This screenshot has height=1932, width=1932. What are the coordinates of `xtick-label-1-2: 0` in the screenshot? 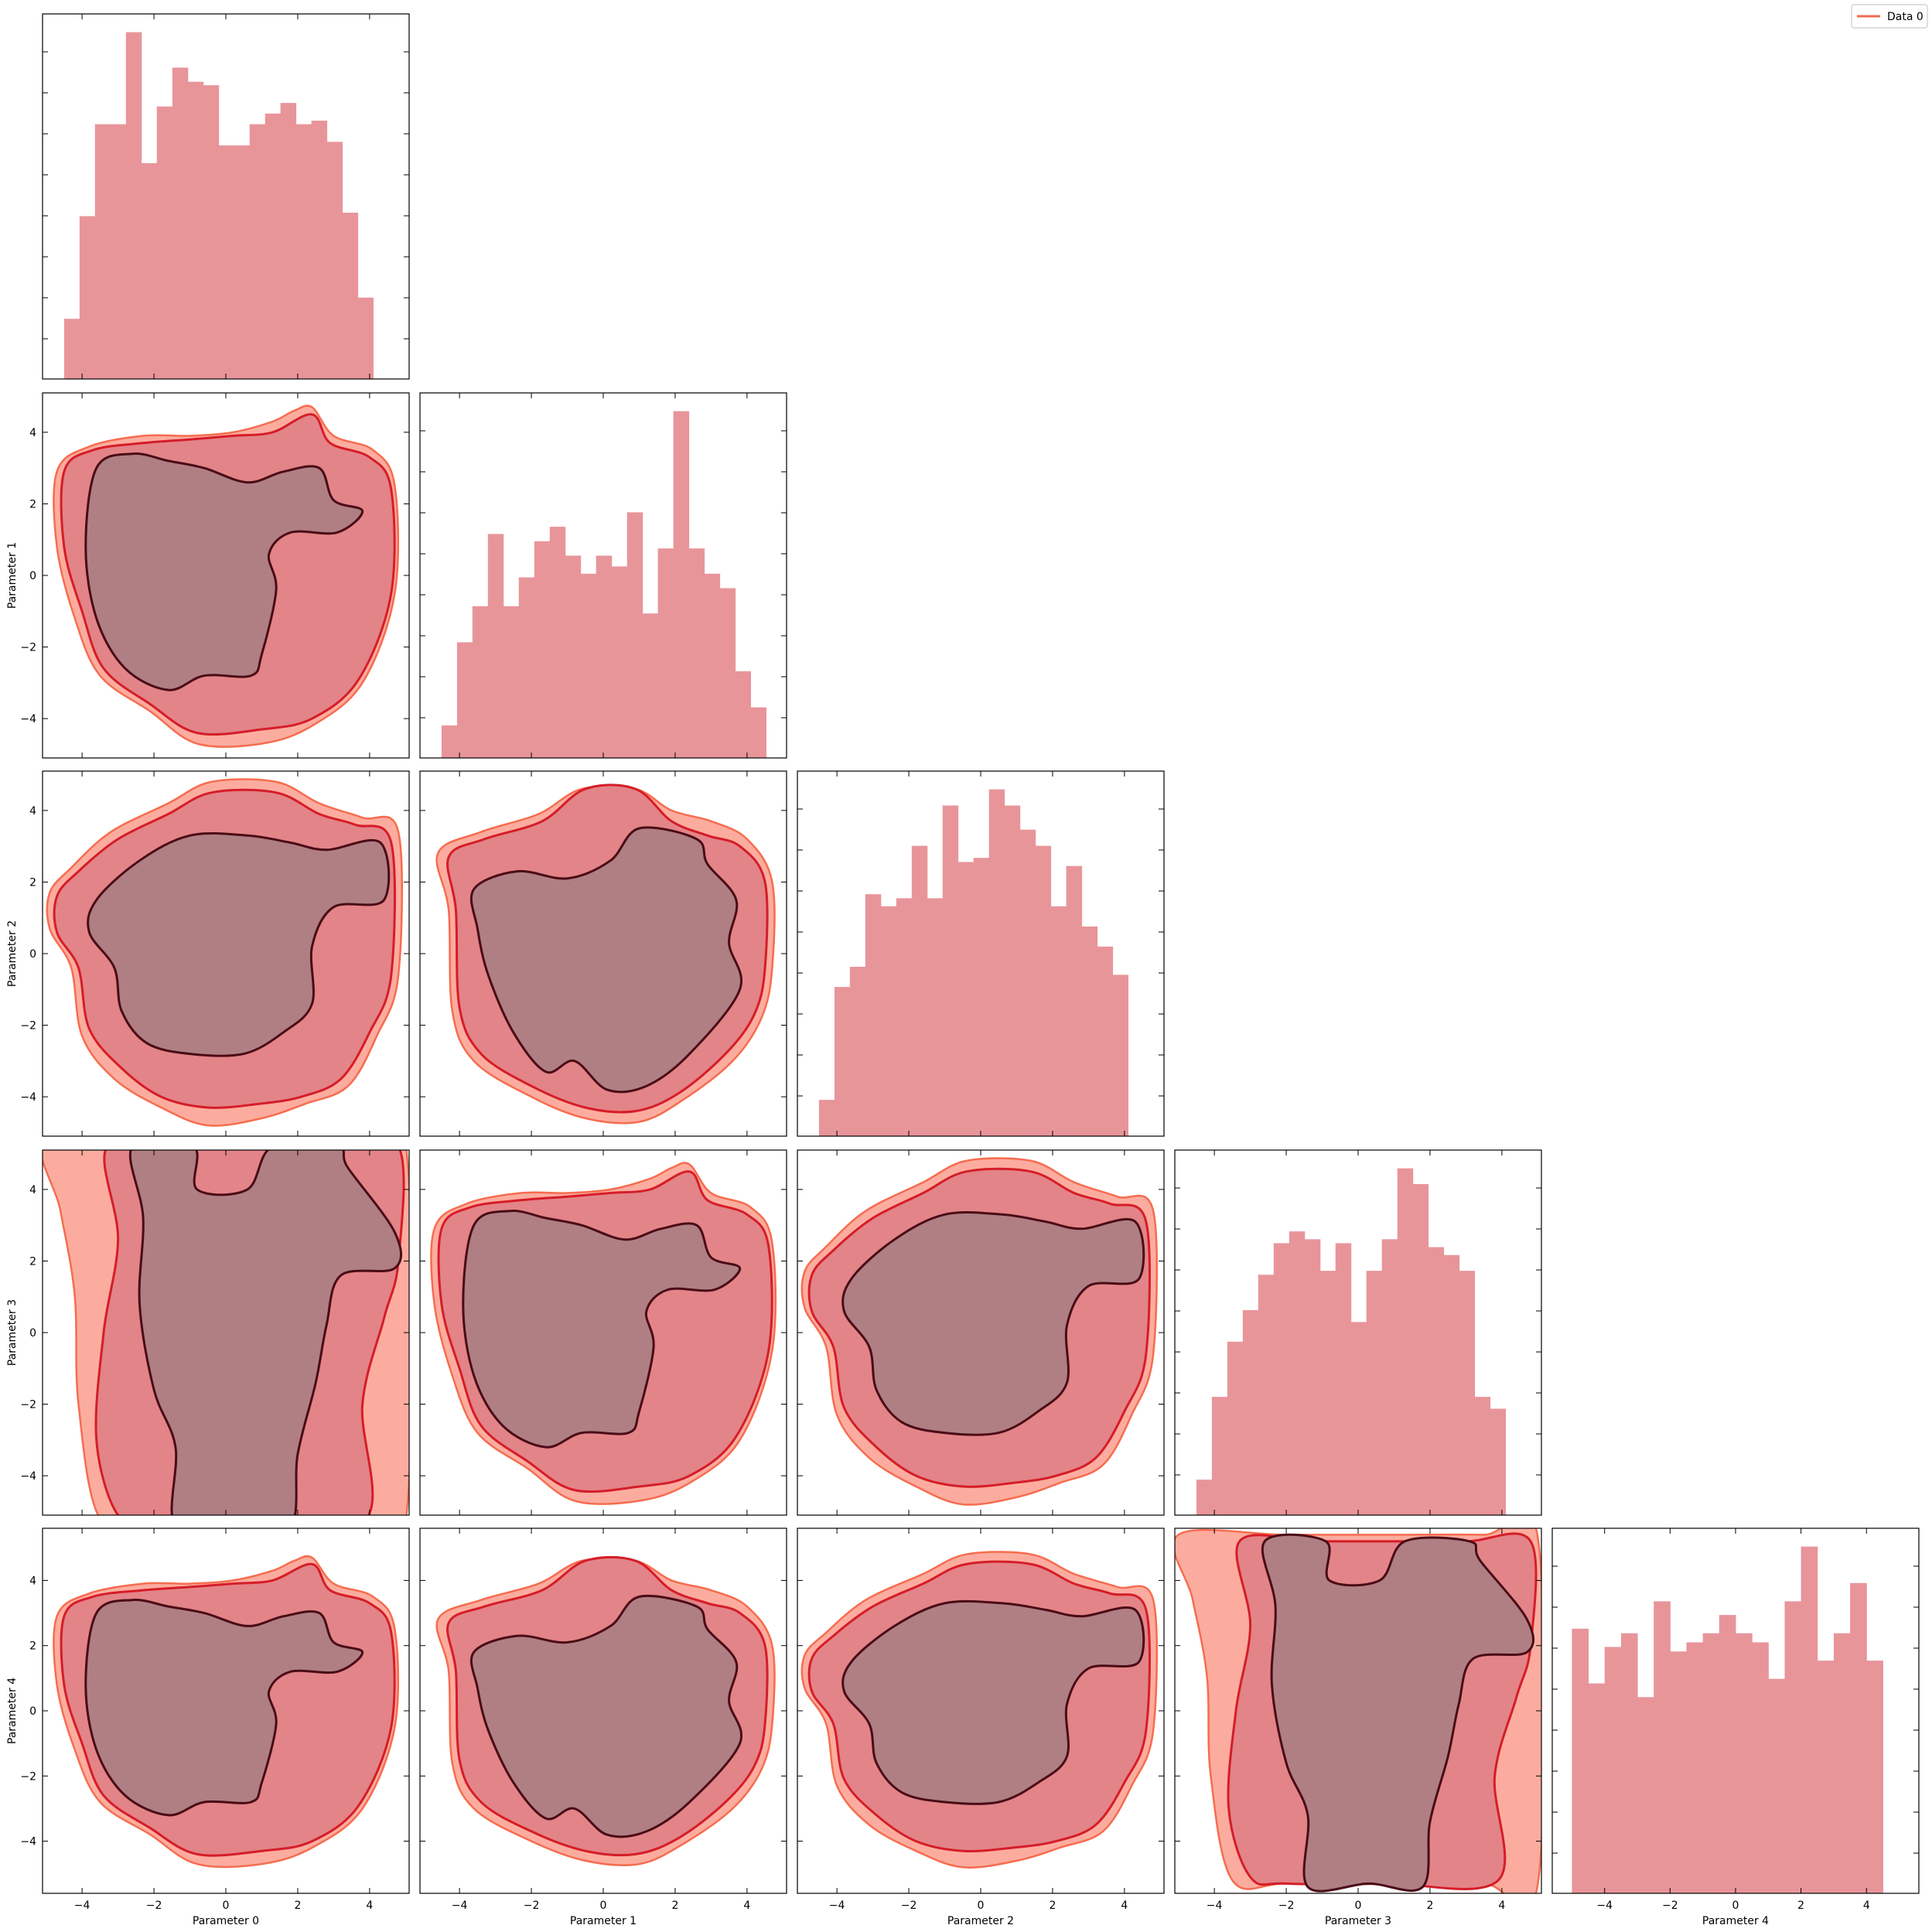 It's located at (603, 1906).